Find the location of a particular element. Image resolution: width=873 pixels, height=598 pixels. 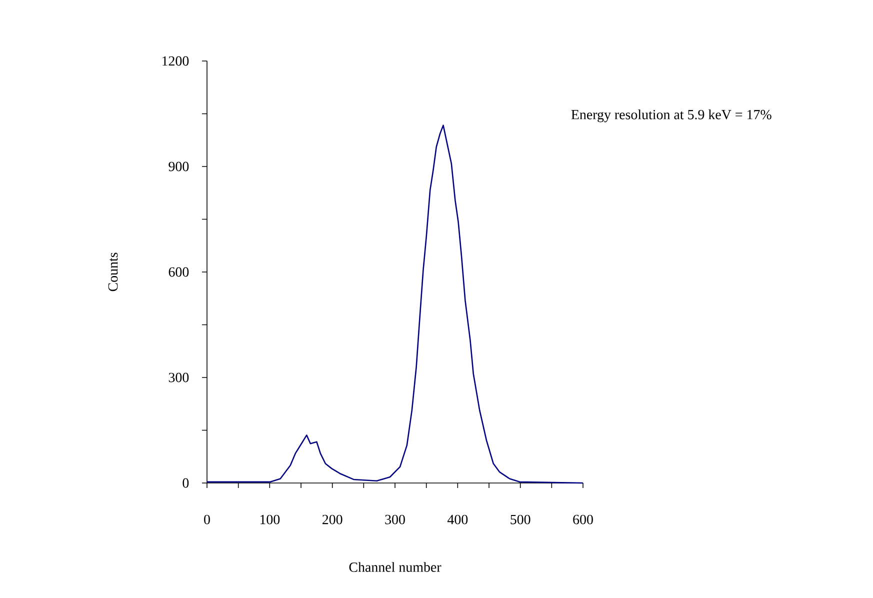

x-axis-title: Channel number is located at coordinates (395, 567).